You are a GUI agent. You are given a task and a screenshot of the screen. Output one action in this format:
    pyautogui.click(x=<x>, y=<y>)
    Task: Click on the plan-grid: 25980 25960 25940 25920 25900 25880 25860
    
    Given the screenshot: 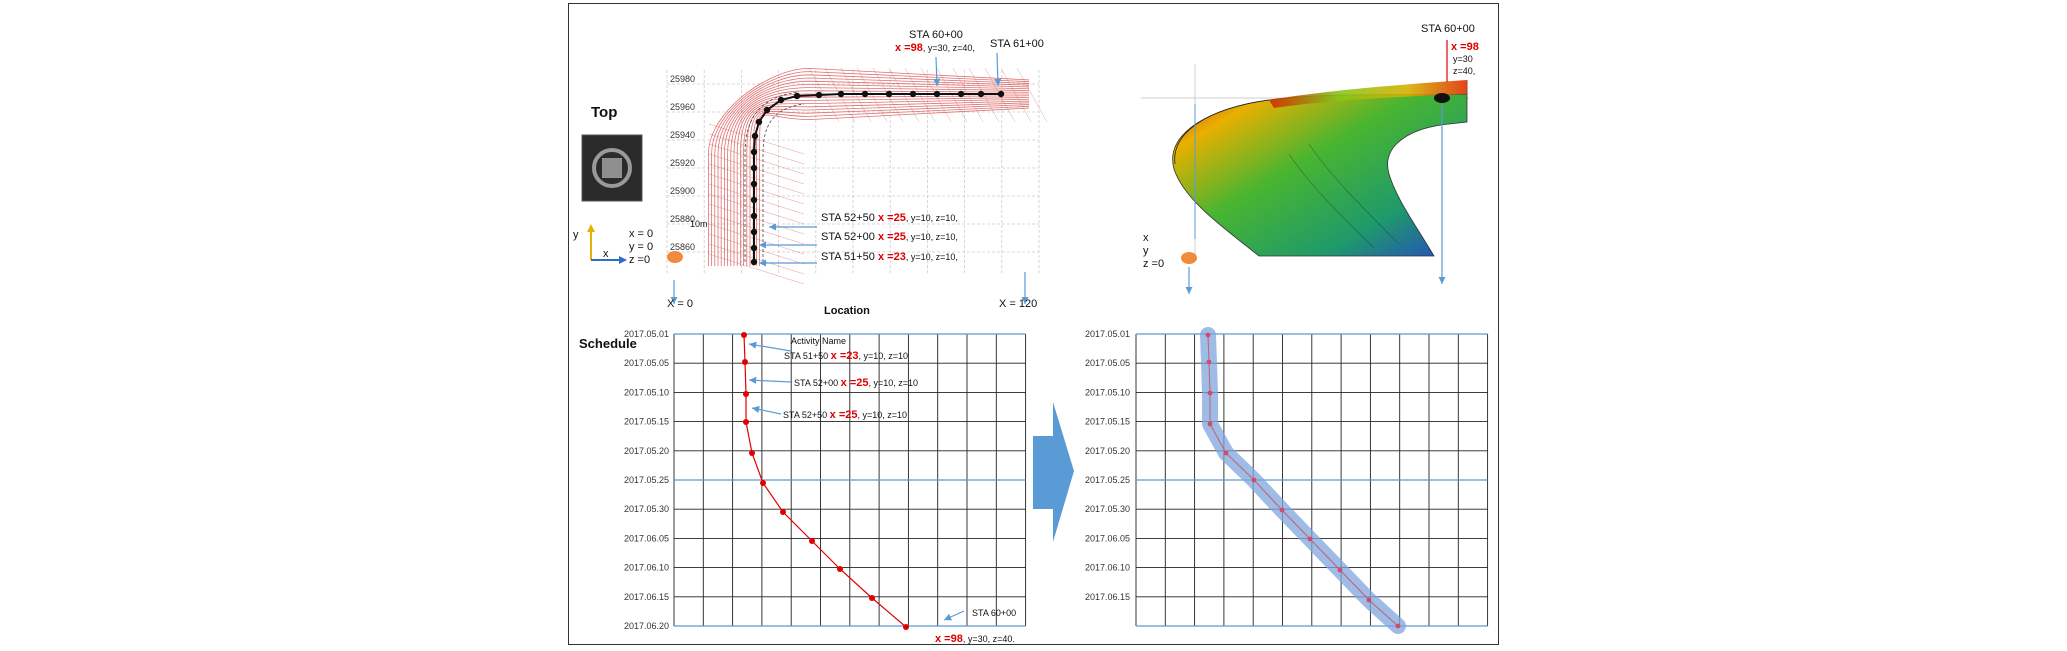 What is the action you would take?
    pyautogui.click(x=853, y=172)
    